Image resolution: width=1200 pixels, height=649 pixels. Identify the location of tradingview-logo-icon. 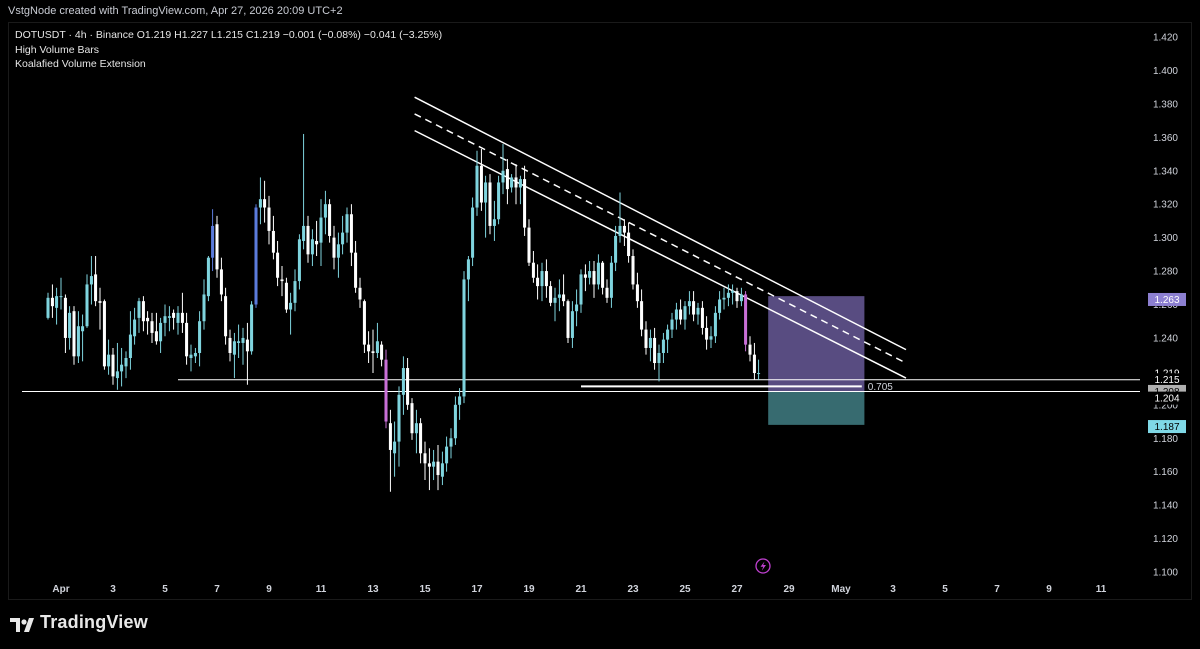
(24, 625).